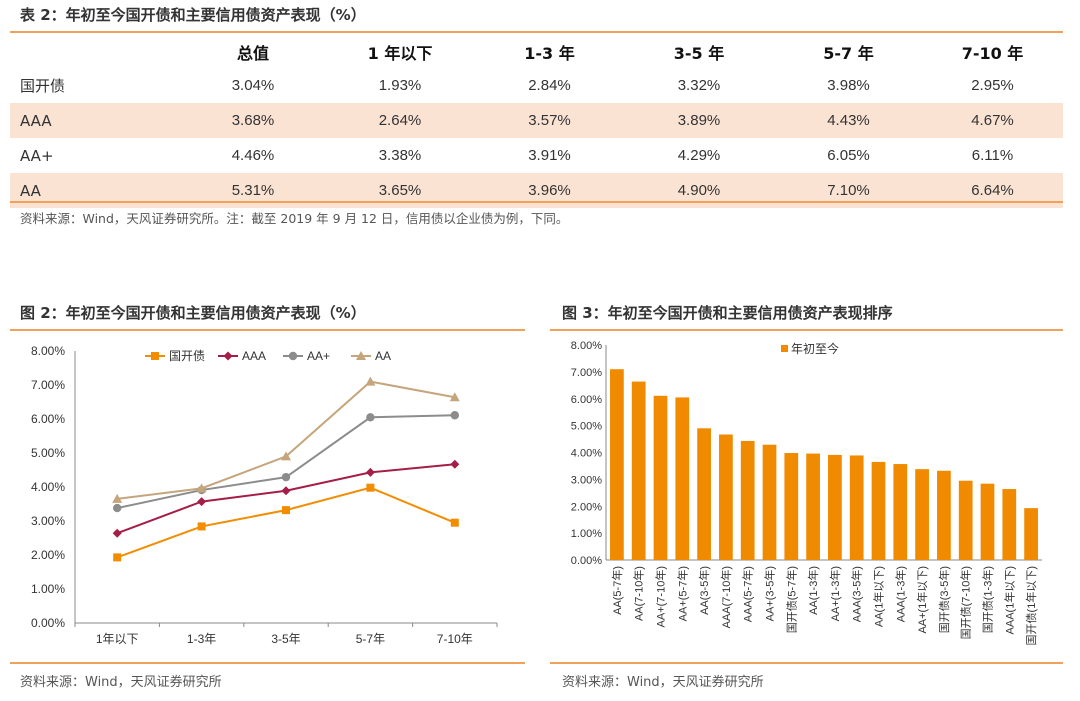 The height and width of the screenshot is (701, 1080). Describe the element at coordinates (193, 15) in the screenshot. I see `table-title: 表 2：年初至今国开债和主要信用债资产表现（%）` at that location.